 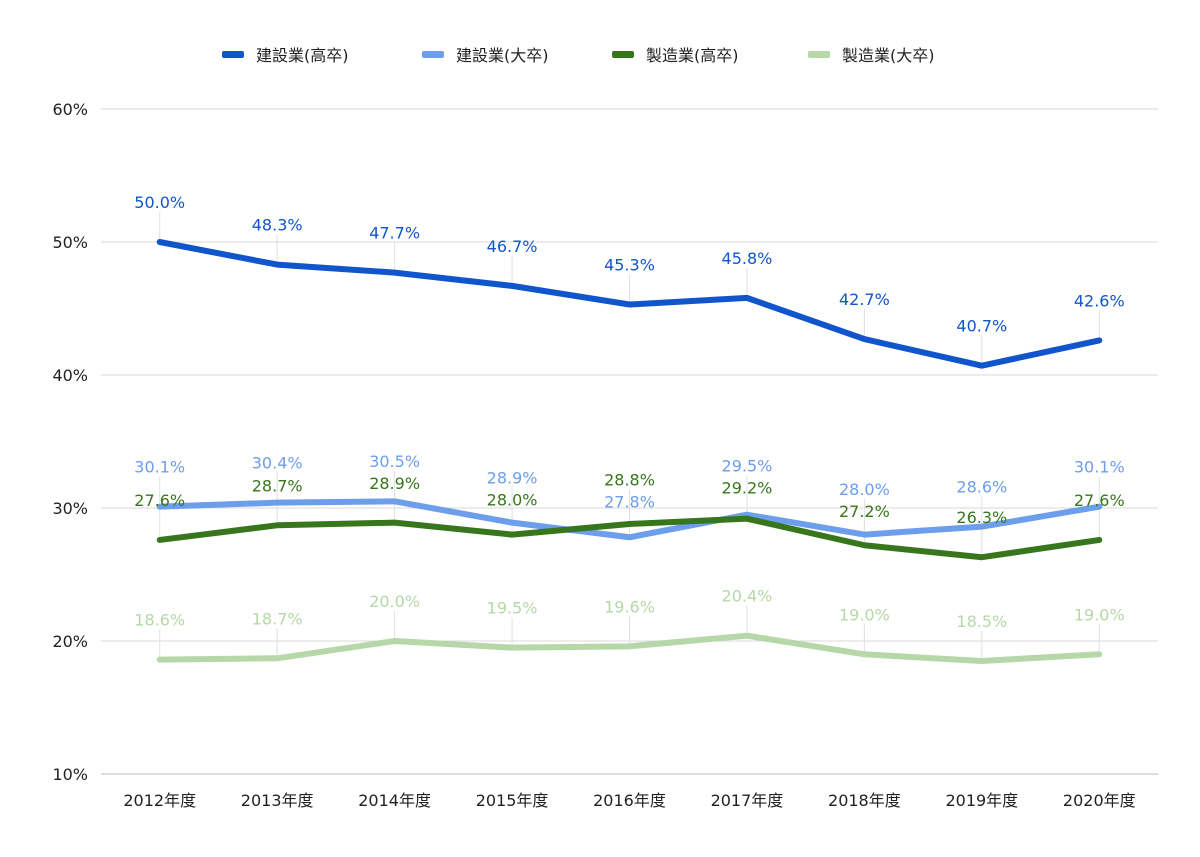 I want to click on x-tick-label: 2020年度, so click(x=1099, y=800).